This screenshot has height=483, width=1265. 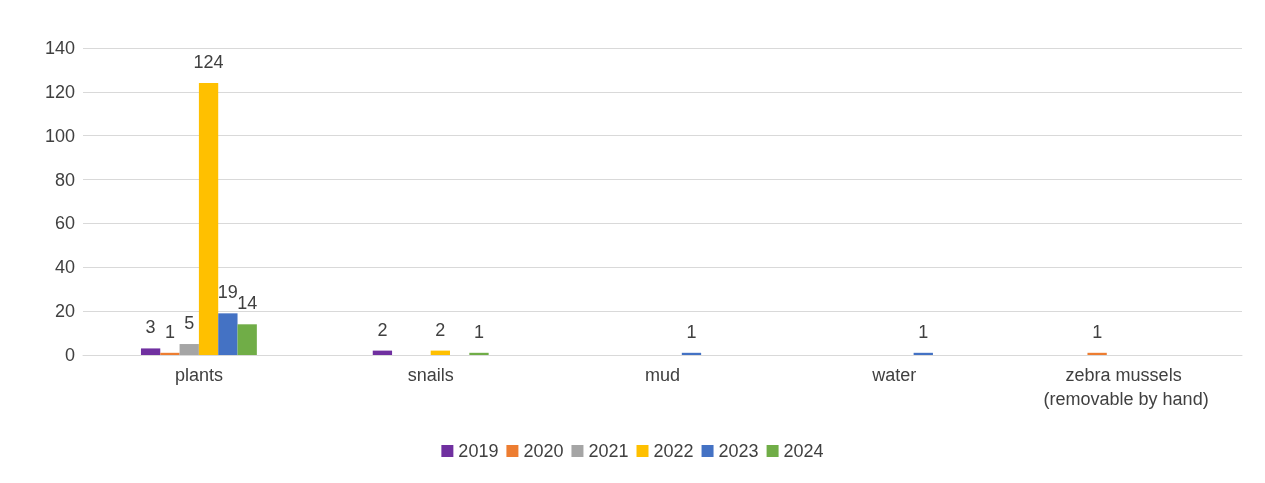 I want to click on legend-label: 2020, so click(x=543, y=451).